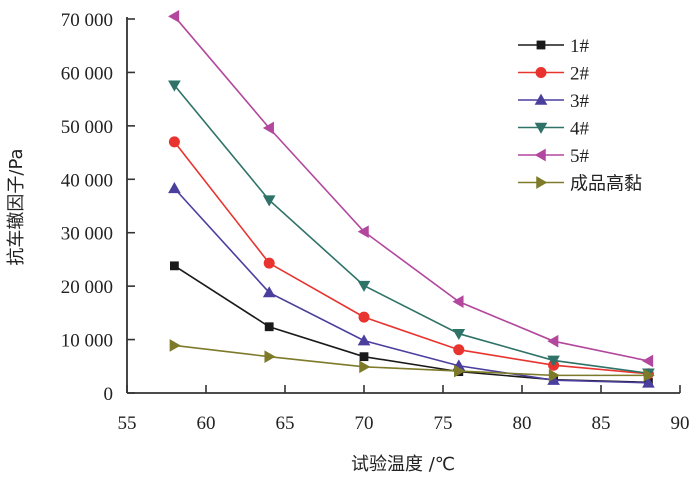 The width and height of the screenshot is (700, 485). I want to click on legend-label: 2#, so click(580, 74).